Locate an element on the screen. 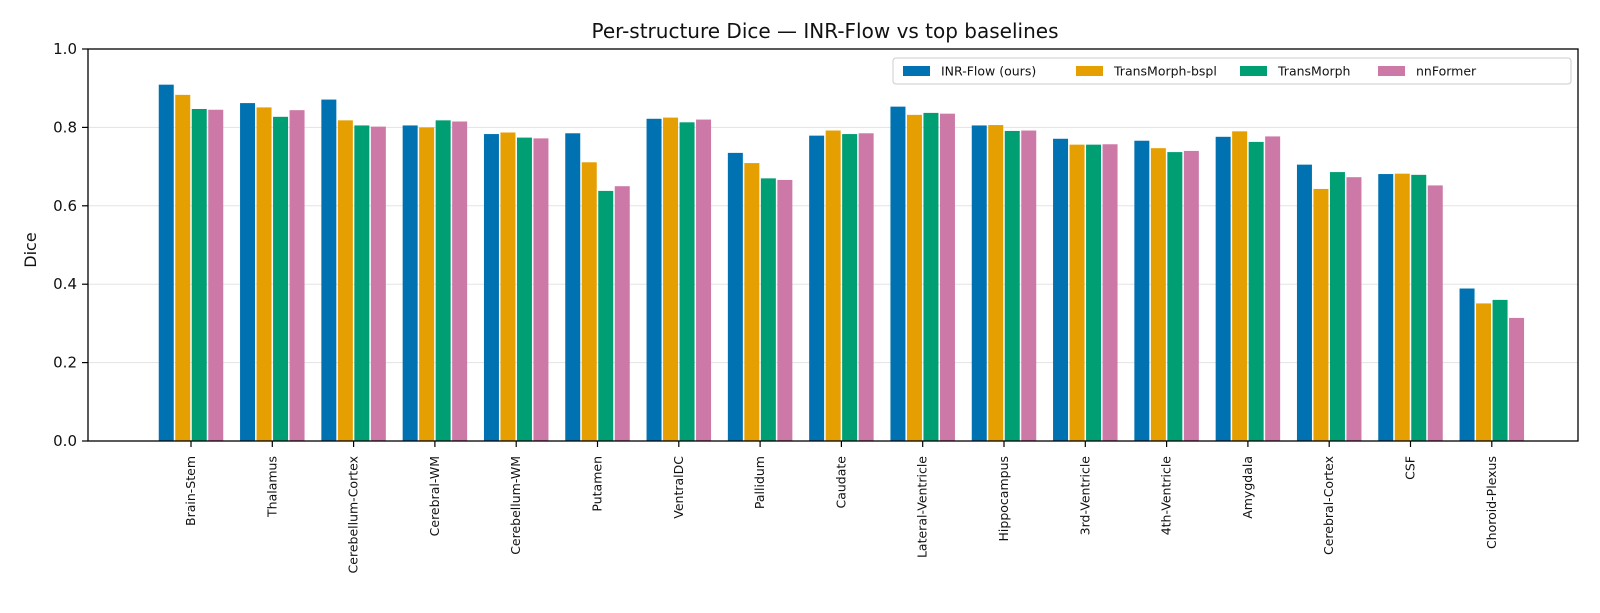 Image resolution: width=1600 pixels, height=613 pixels. bar-transmorph-bspl-cerebral-cortex is located at coordinates (1321, 314).